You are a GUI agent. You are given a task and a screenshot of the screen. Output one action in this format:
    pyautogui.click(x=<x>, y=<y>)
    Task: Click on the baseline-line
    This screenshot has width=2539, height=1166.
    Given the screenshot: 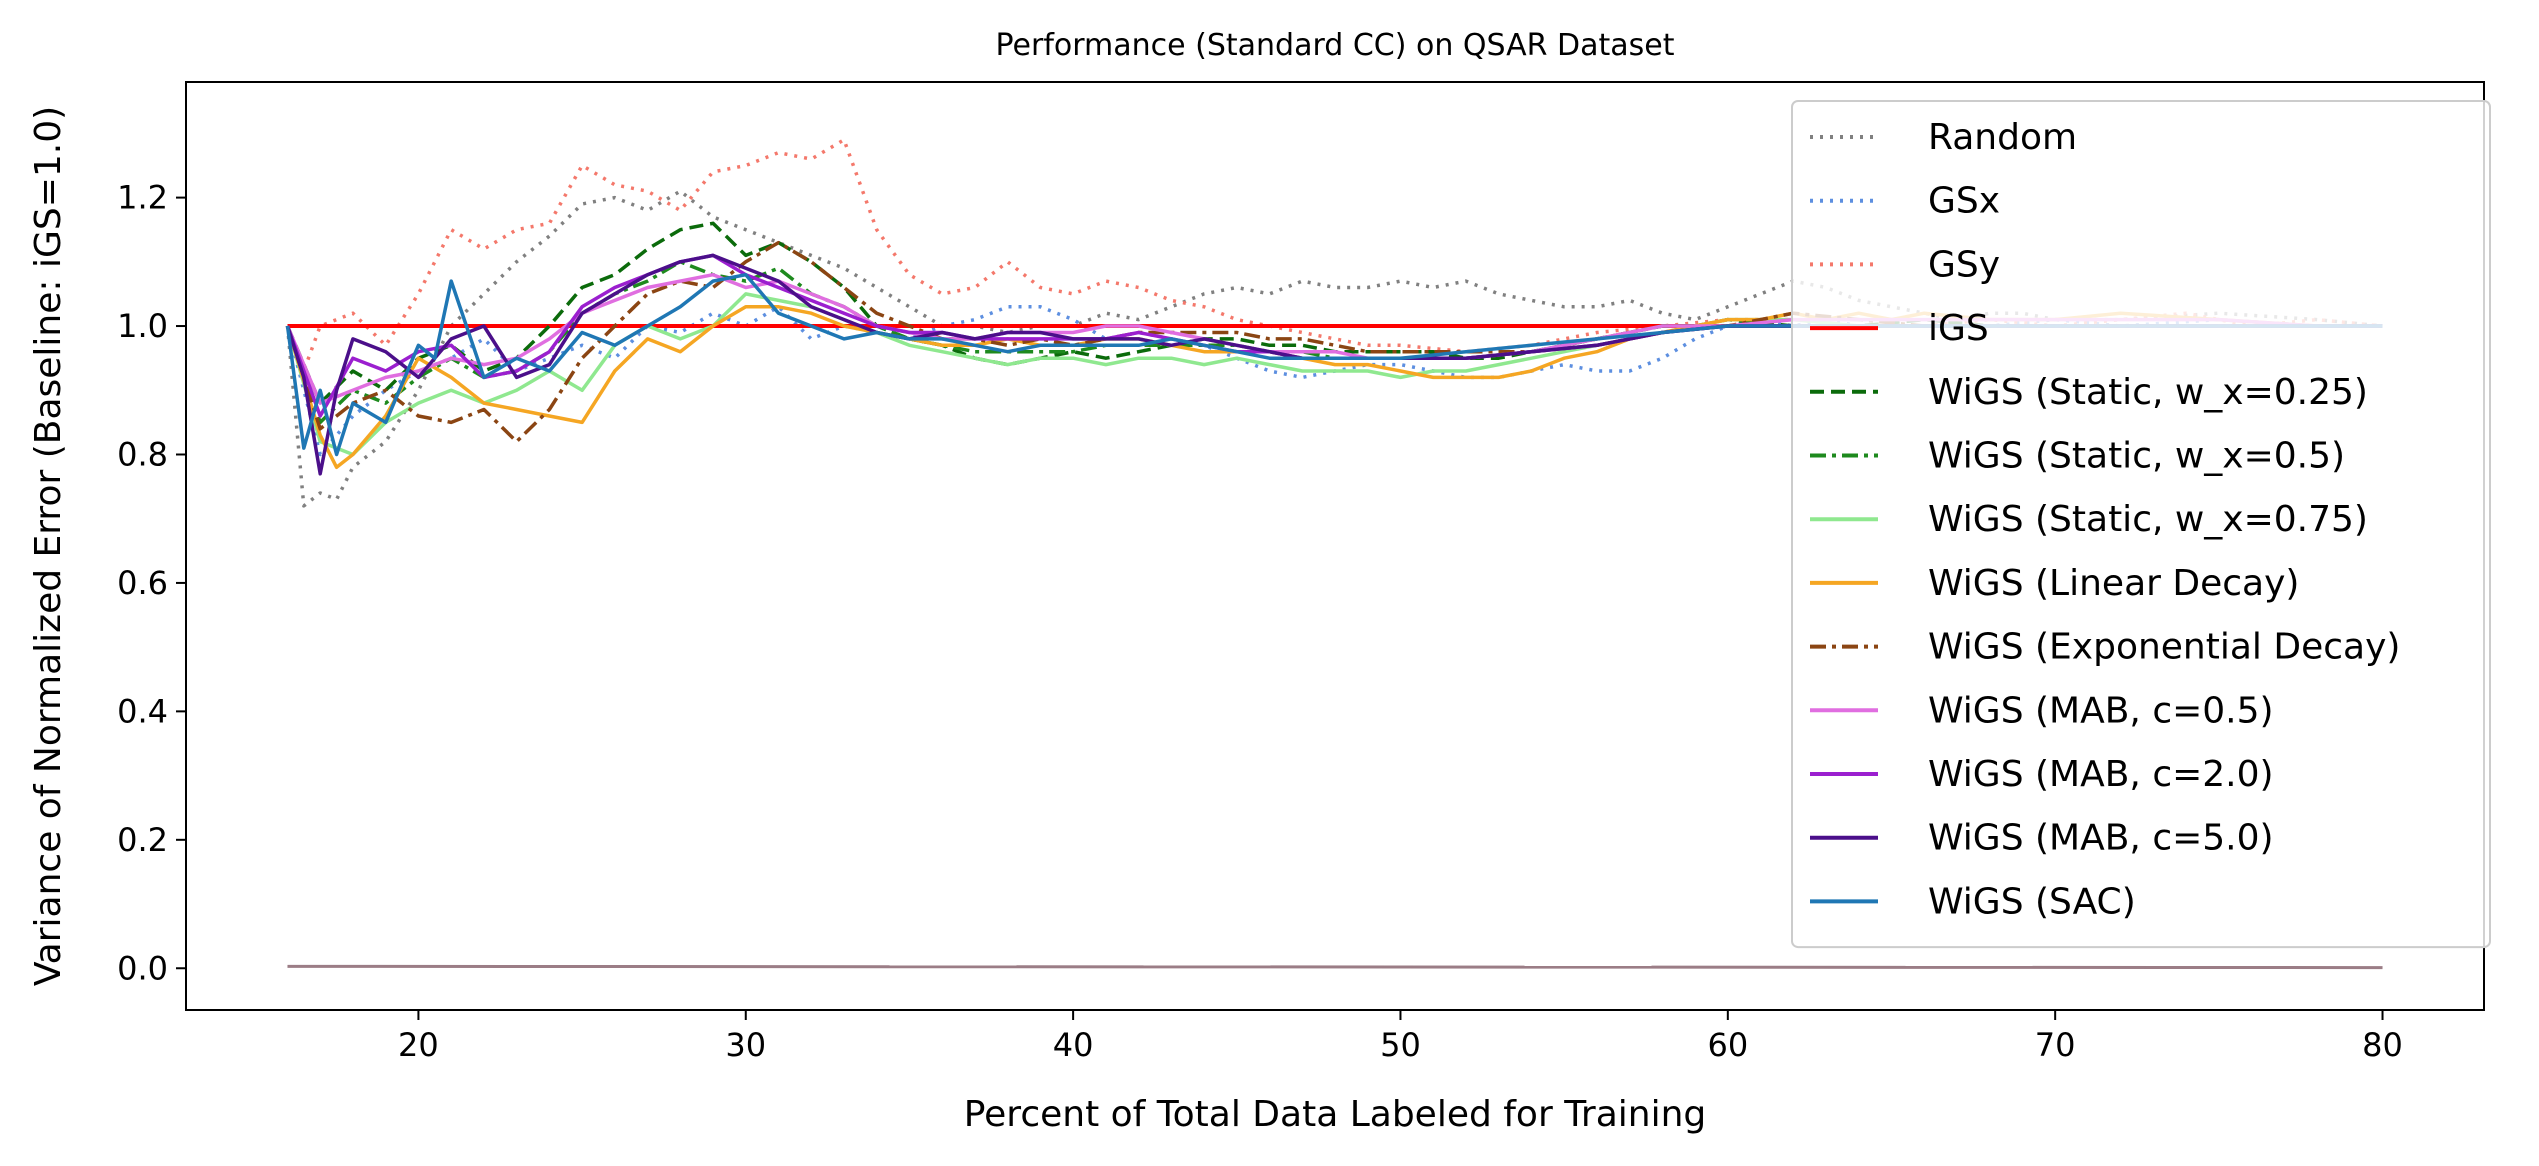 What is the action you would take?
    pyautogui.click(x=1335, y=967)
    